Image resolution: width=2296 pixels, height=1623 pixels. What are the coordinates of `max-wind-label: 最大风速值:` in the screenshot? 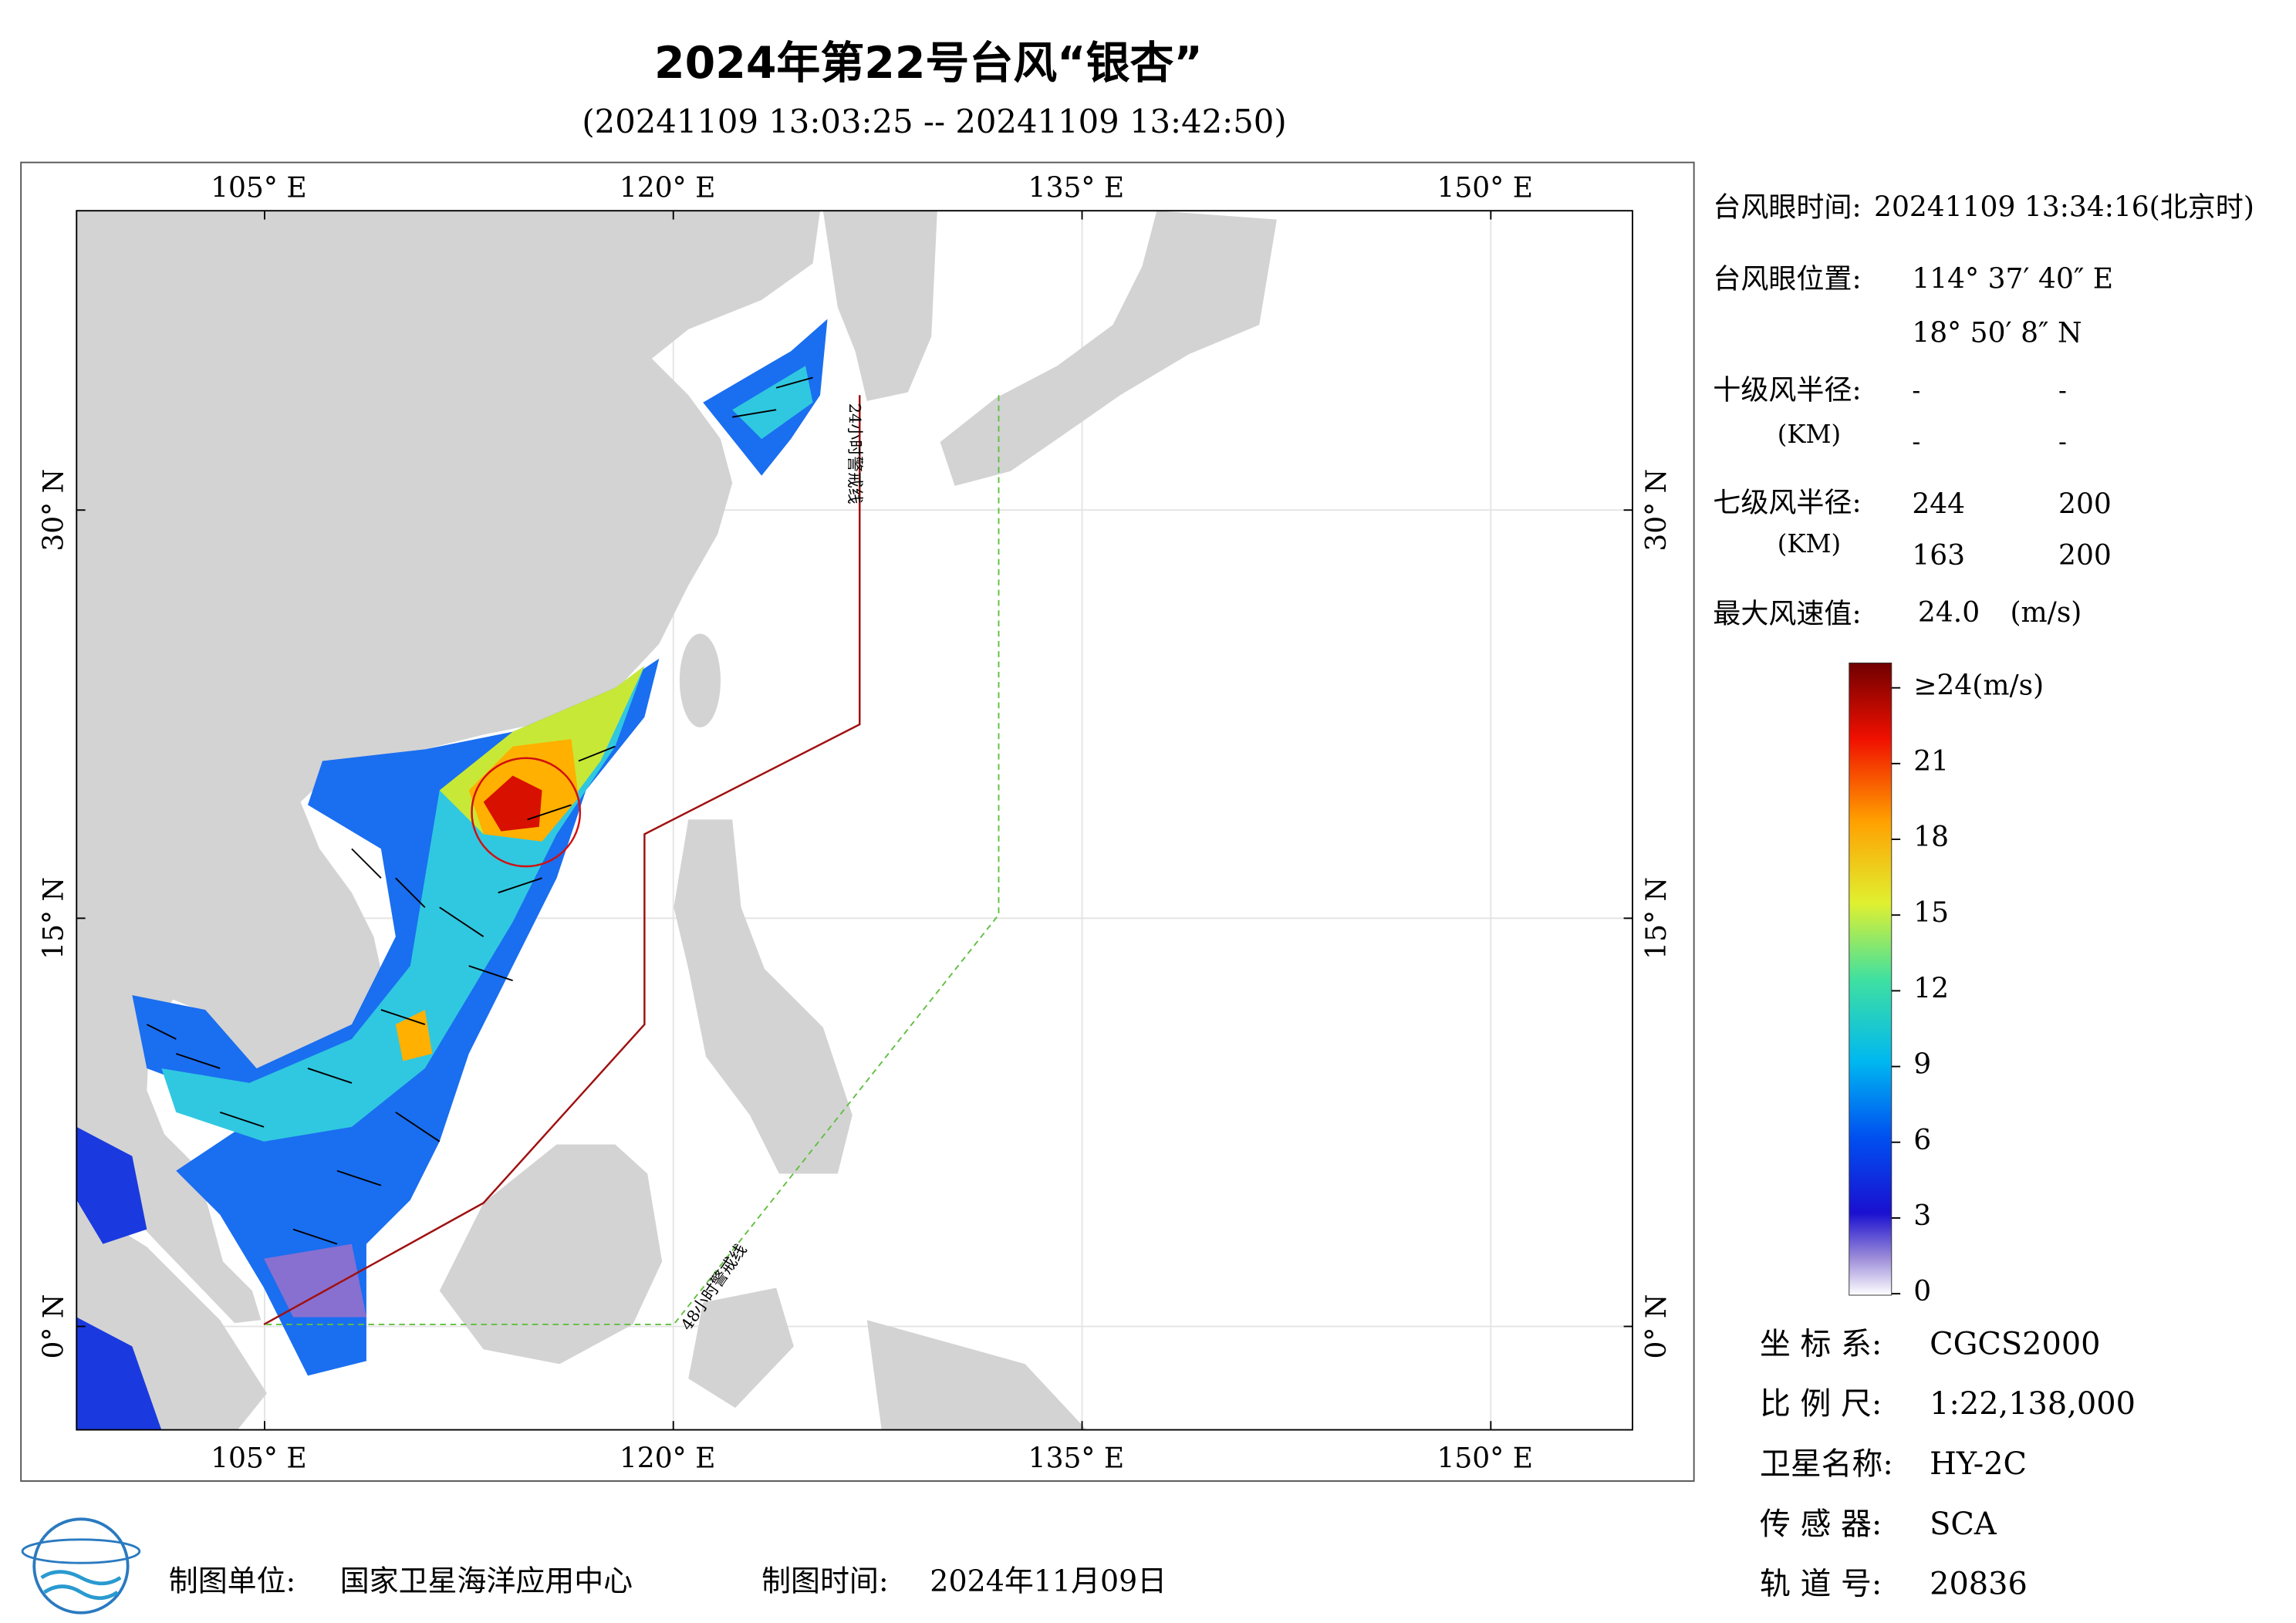 It's located at (1787, 614).